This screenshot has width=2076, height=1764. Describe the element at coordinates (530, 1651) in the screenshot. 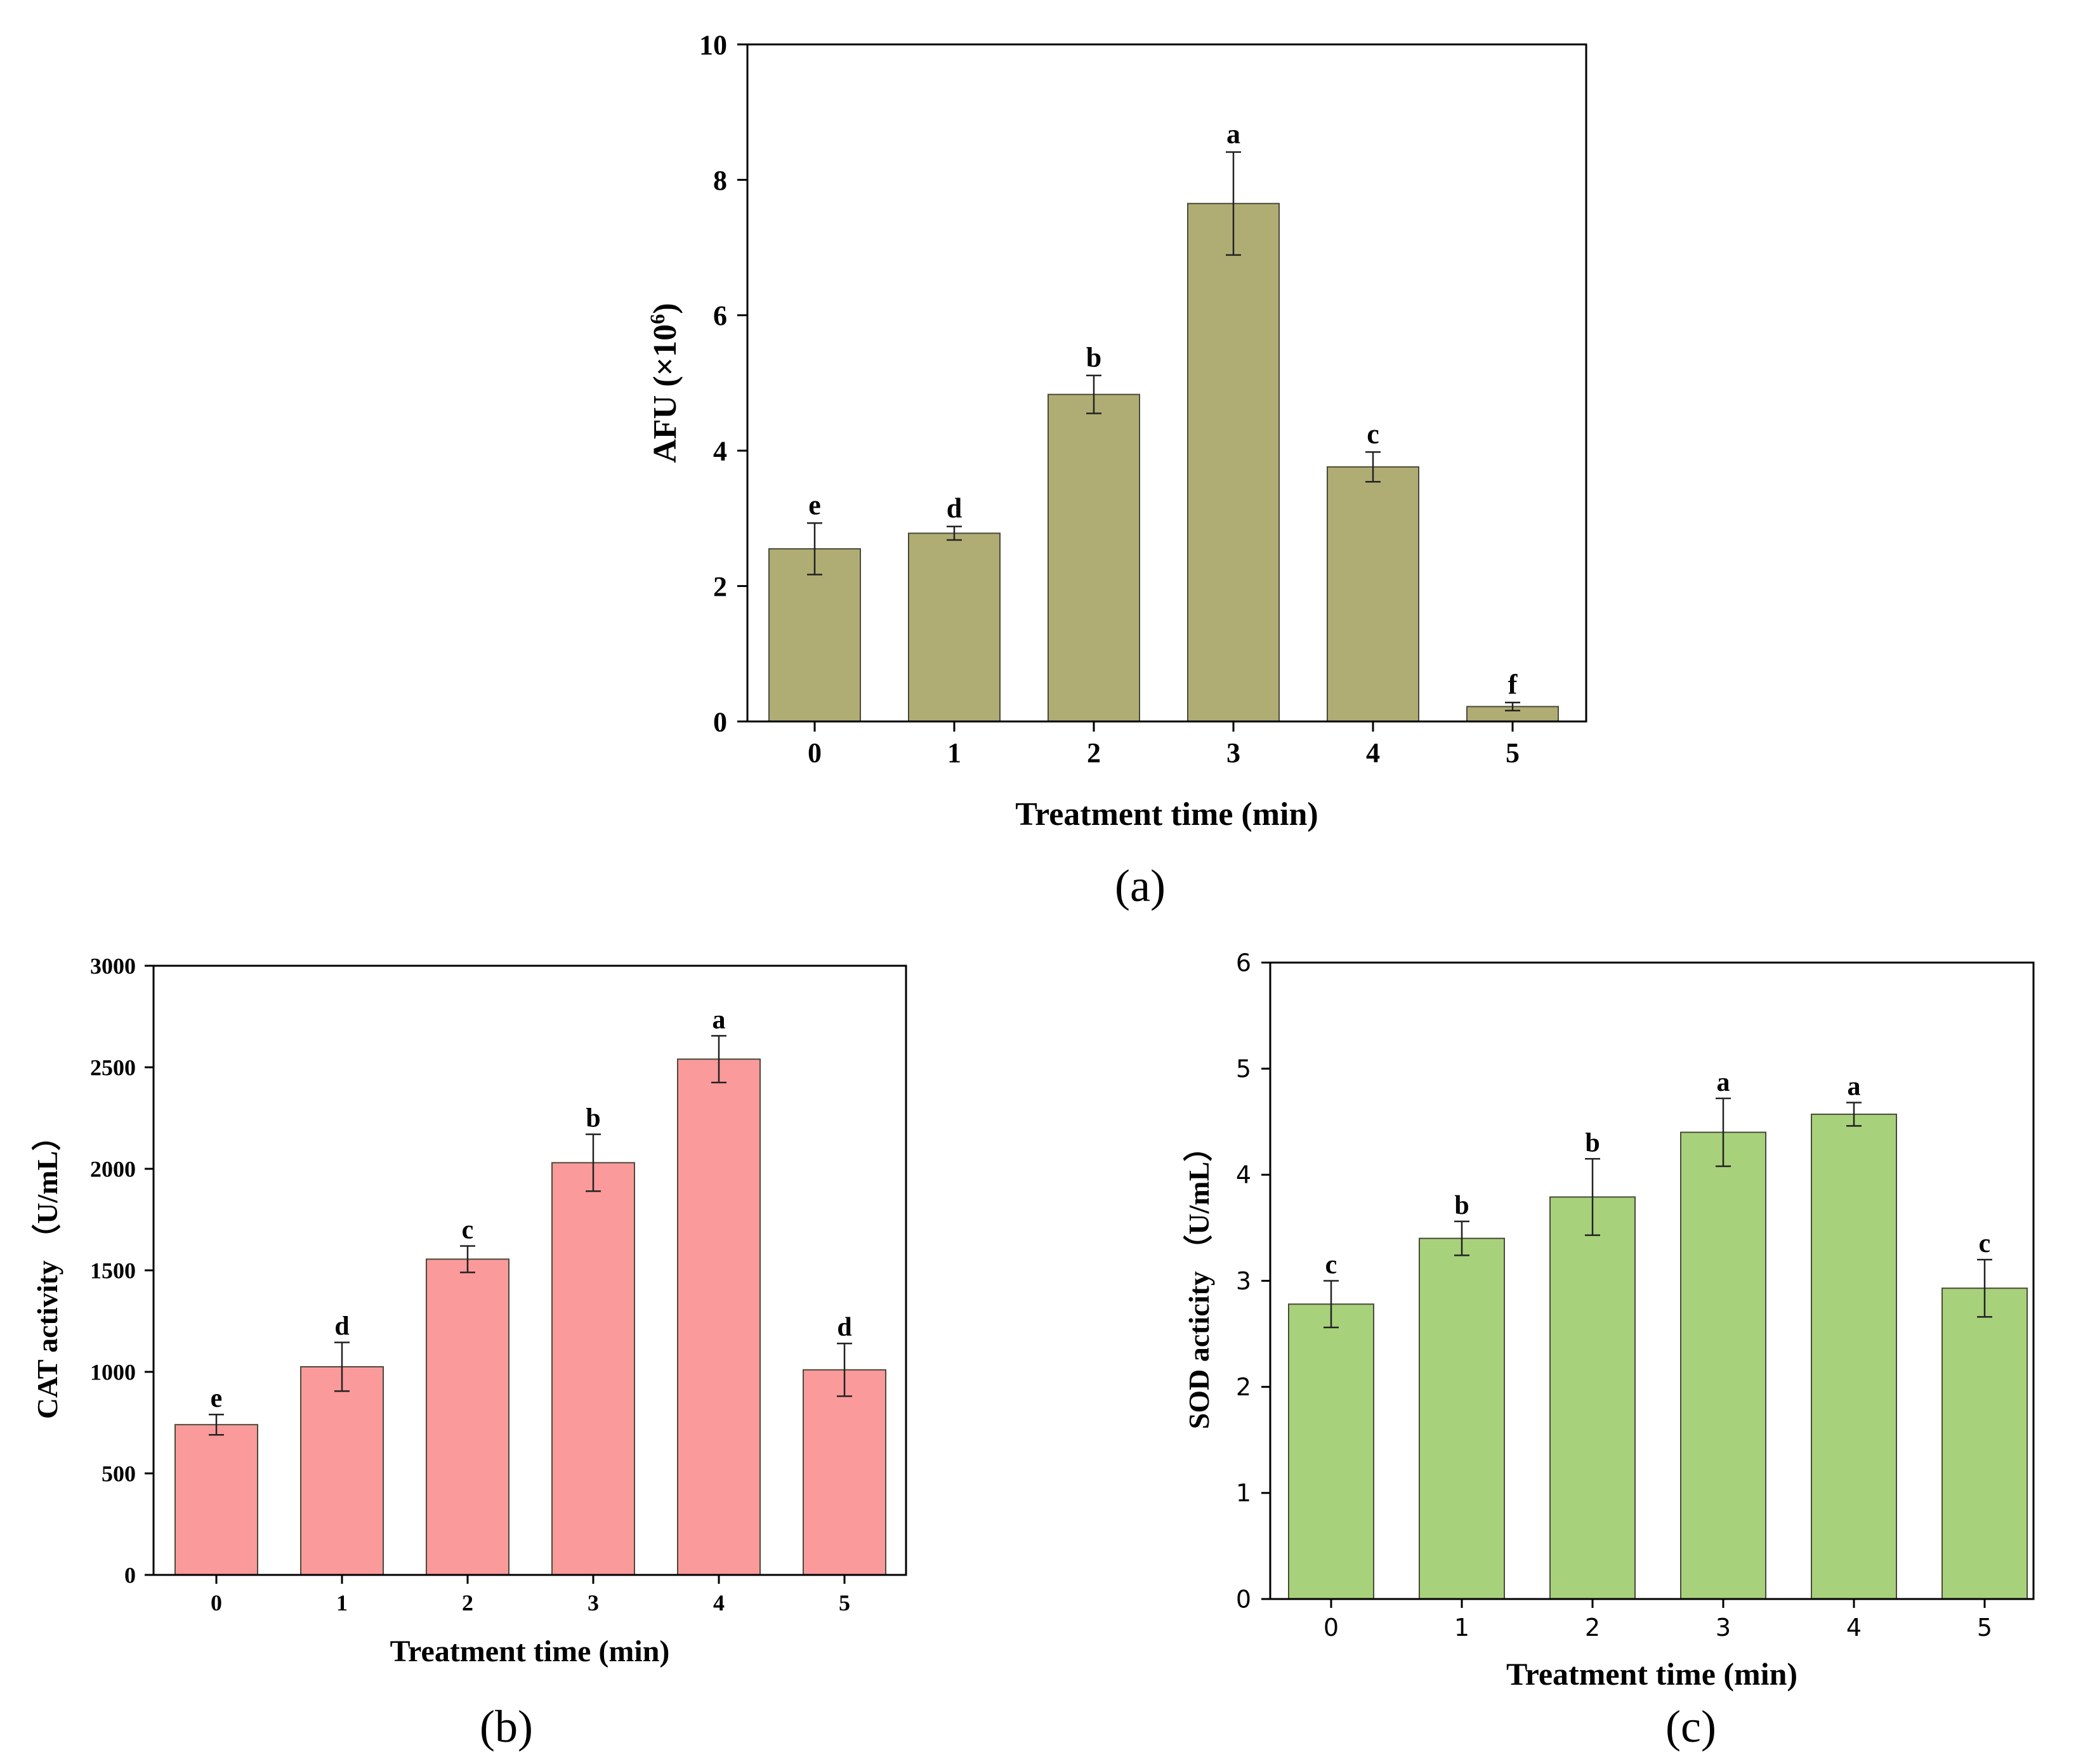

I see `b-x-axis-title: Treatment time (min)` at that location.